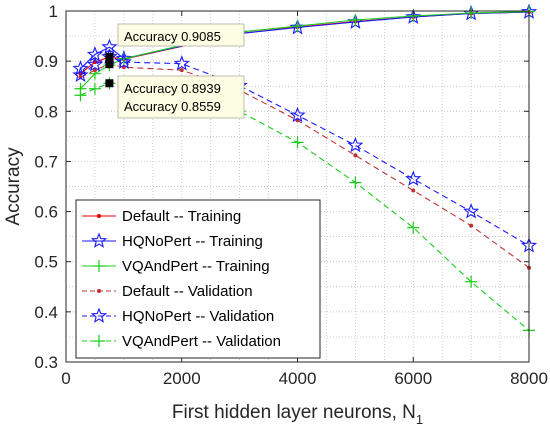 This screenshot has height=437, width=550. Describe the element at coordinates (46, 161) in the screenshot. I see `y-tick-label: 0.7` at that location.